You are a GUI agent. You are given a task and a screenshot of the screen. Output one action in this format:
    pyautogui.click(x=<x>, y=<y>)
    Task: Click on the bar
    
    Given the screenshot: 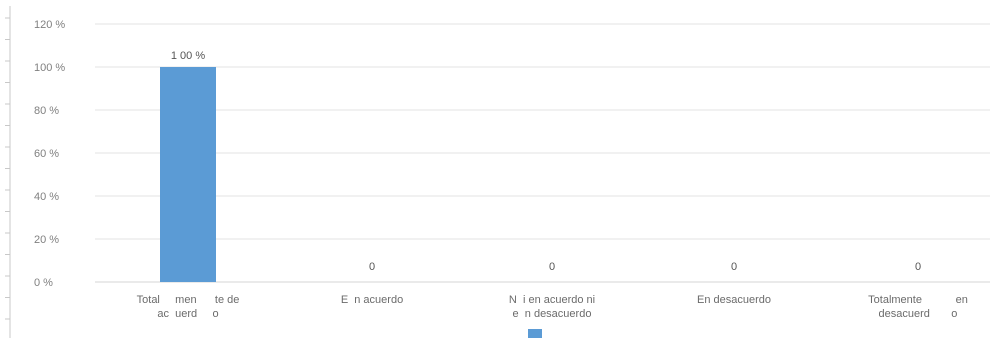 What is the action you would take?
    pyautogui.click(x=188, y=174)
    